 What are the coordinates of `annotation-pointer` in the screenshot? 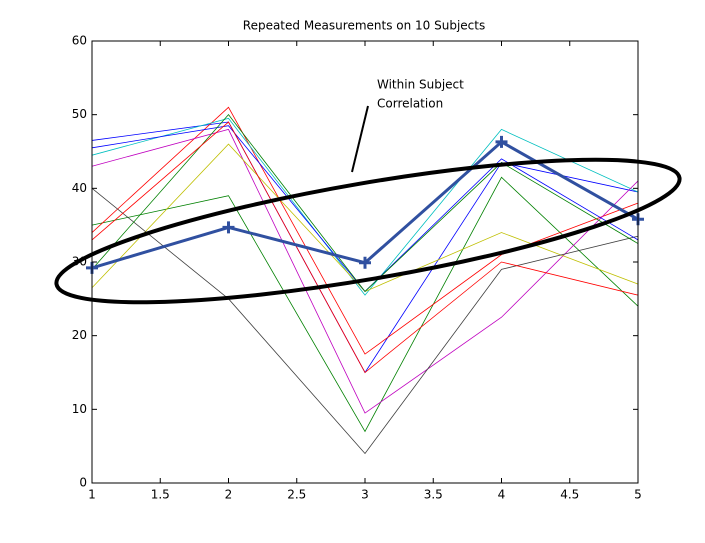 It's located at (360, 139).